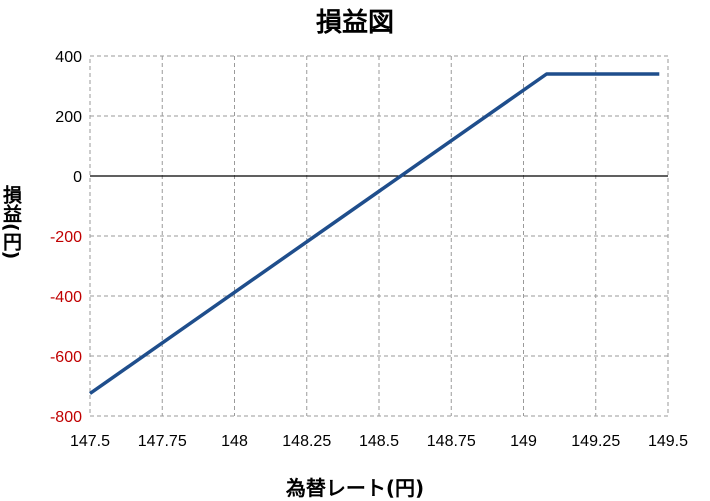  I want to click on x-tick-label: 149.25, so click(595, 441).